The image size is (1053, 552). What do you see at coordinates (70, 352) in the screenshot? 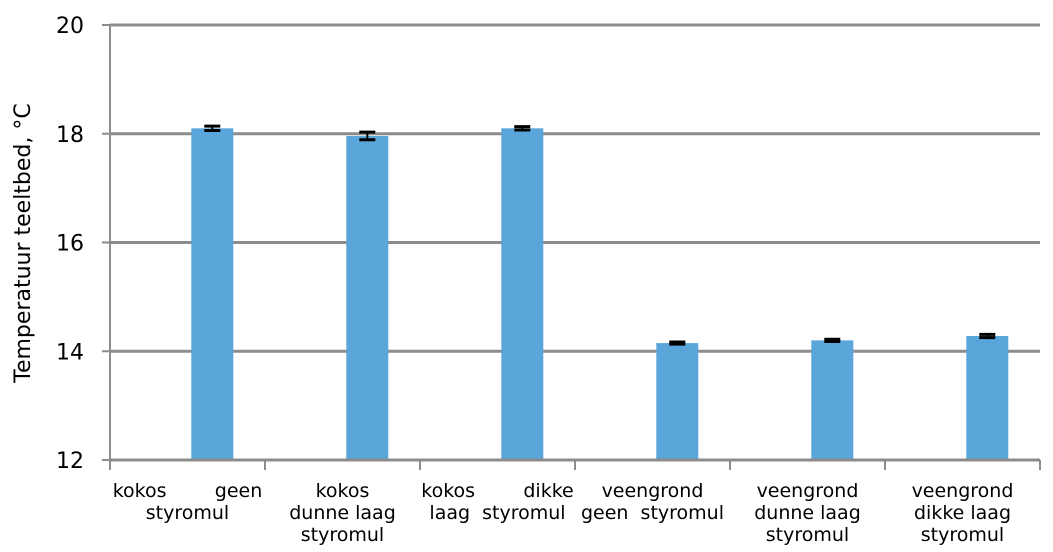
I see `y-tick-label: 14` at bounding box center [70, 352].